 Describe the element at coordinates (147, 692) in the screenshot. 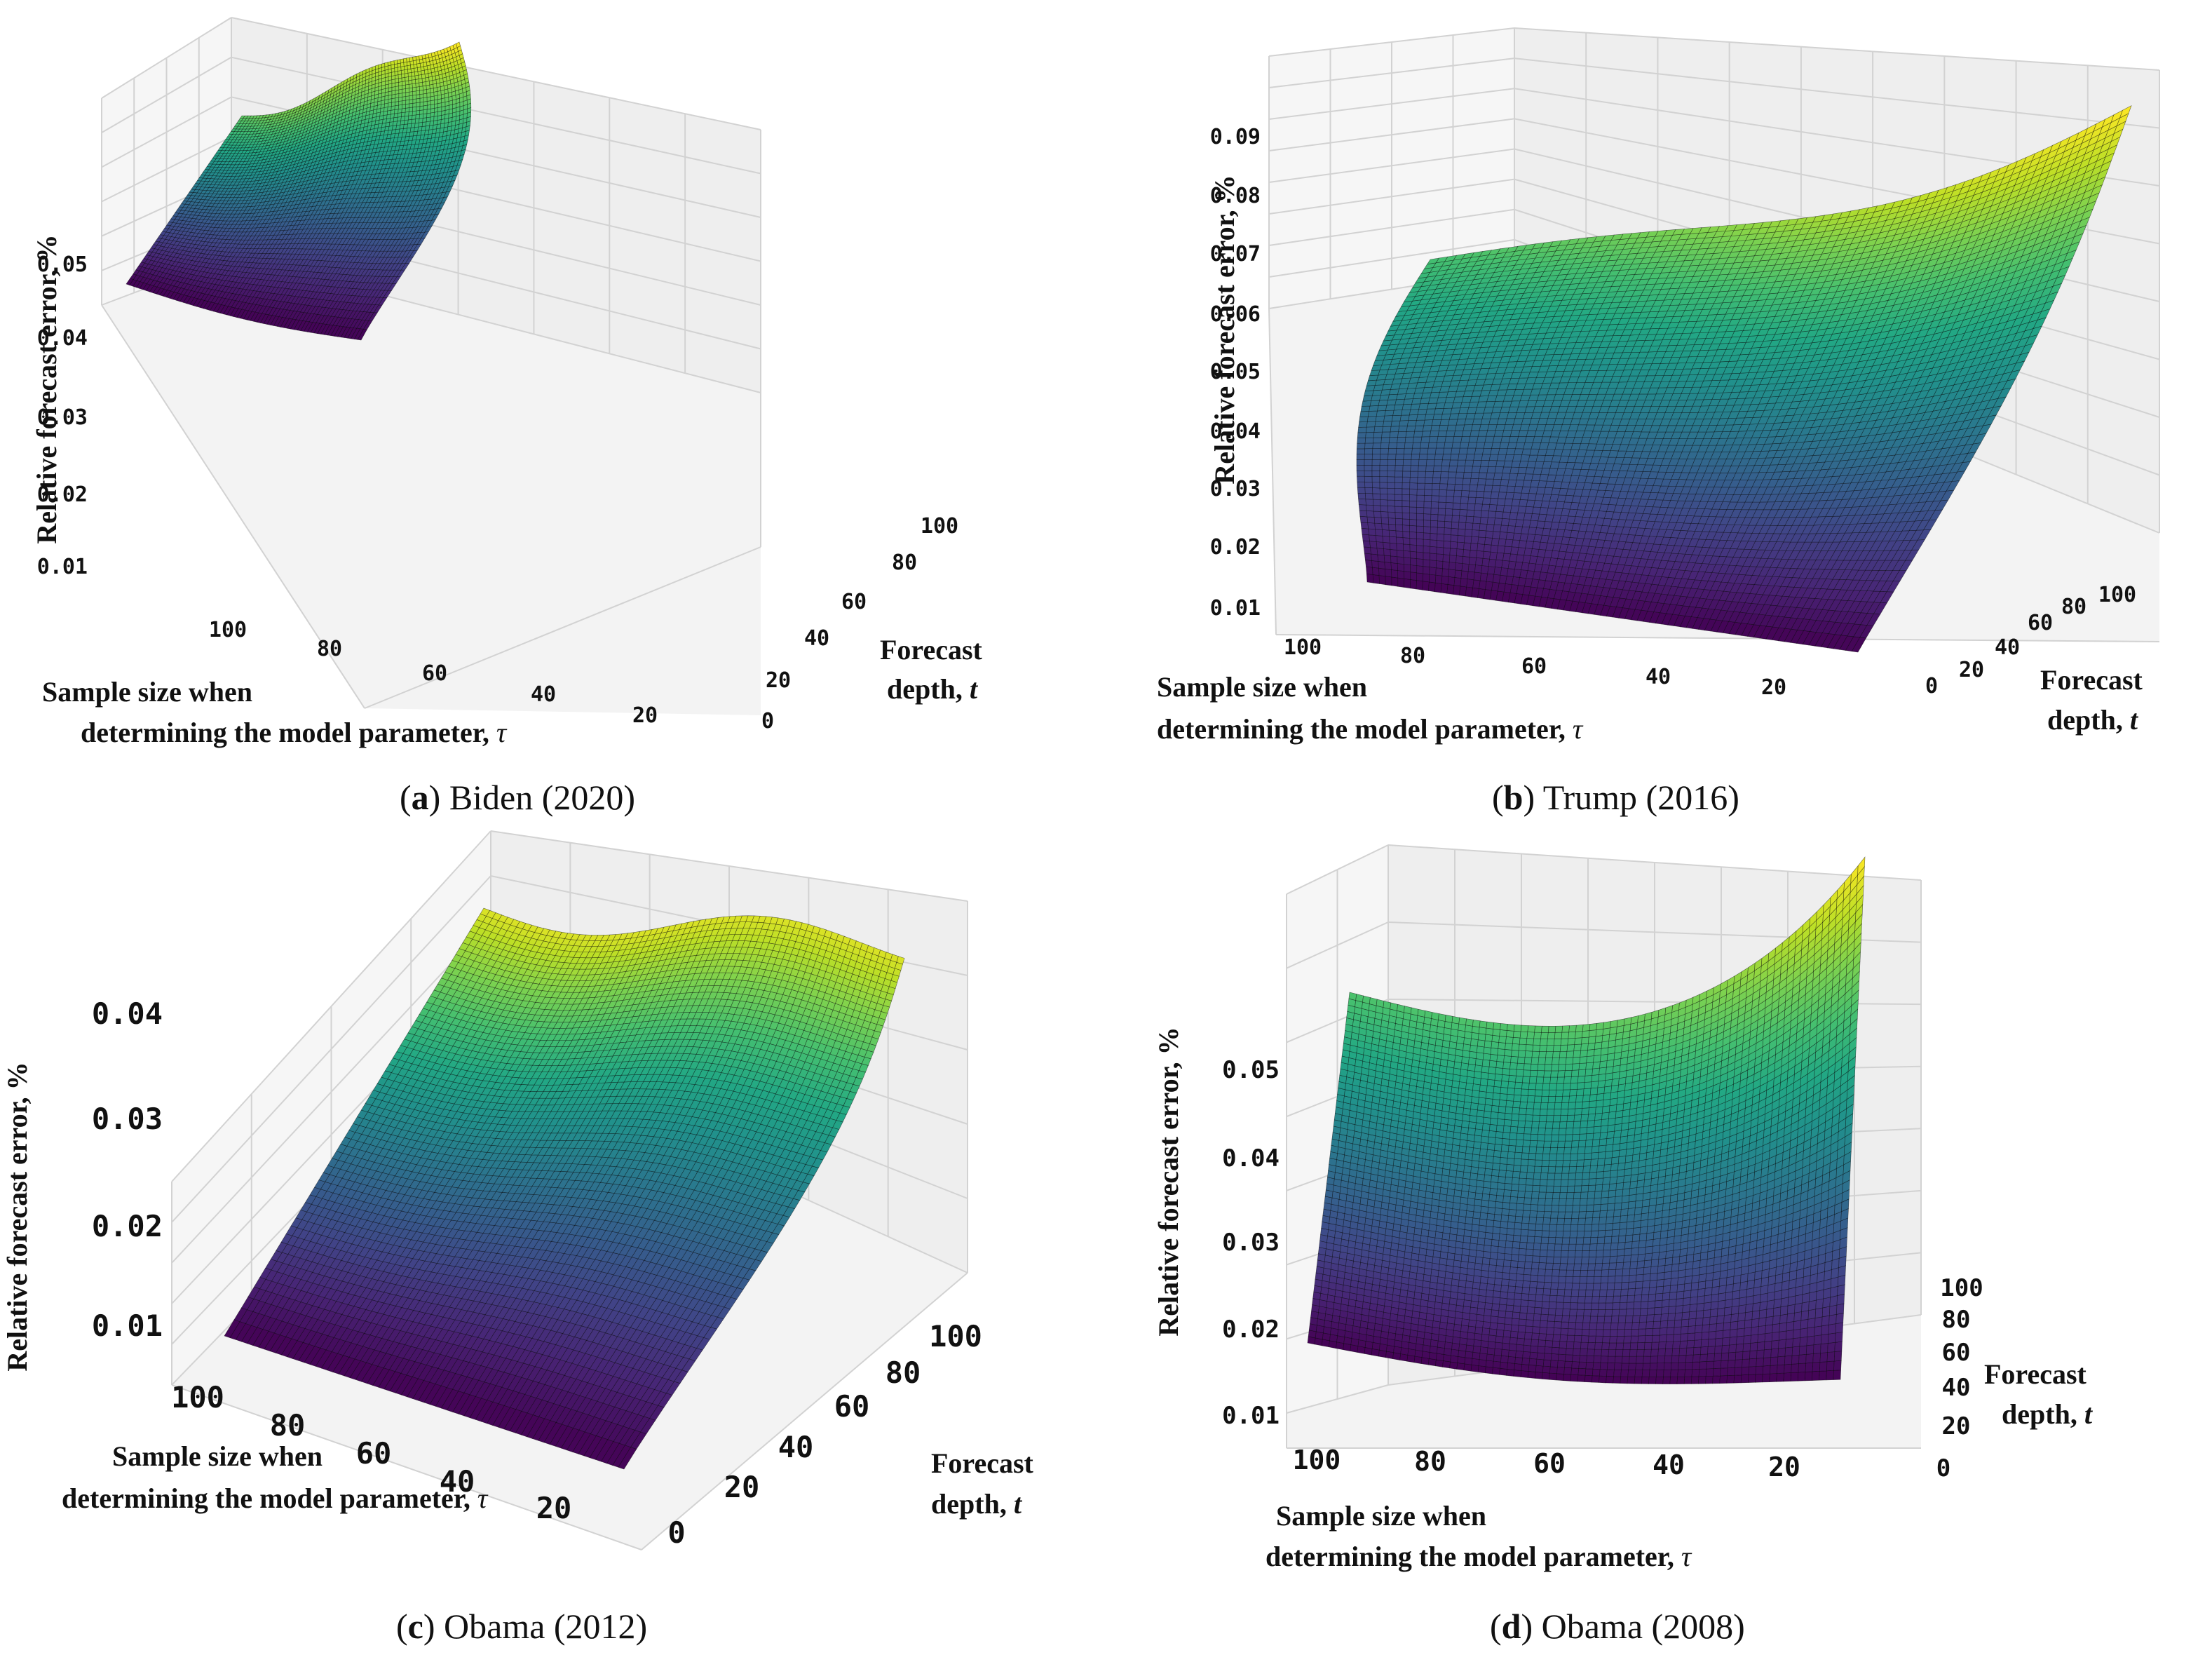

I see `x-axis-label-line1: Sample size when` at that location.